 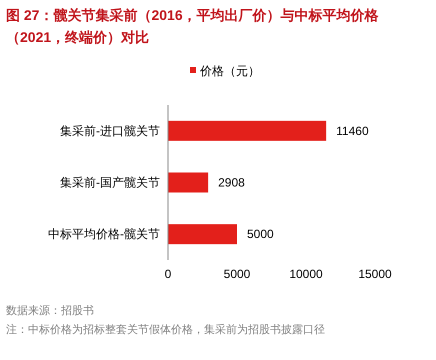 I want to click on data-label: 11460, so click(x=352, y=131).